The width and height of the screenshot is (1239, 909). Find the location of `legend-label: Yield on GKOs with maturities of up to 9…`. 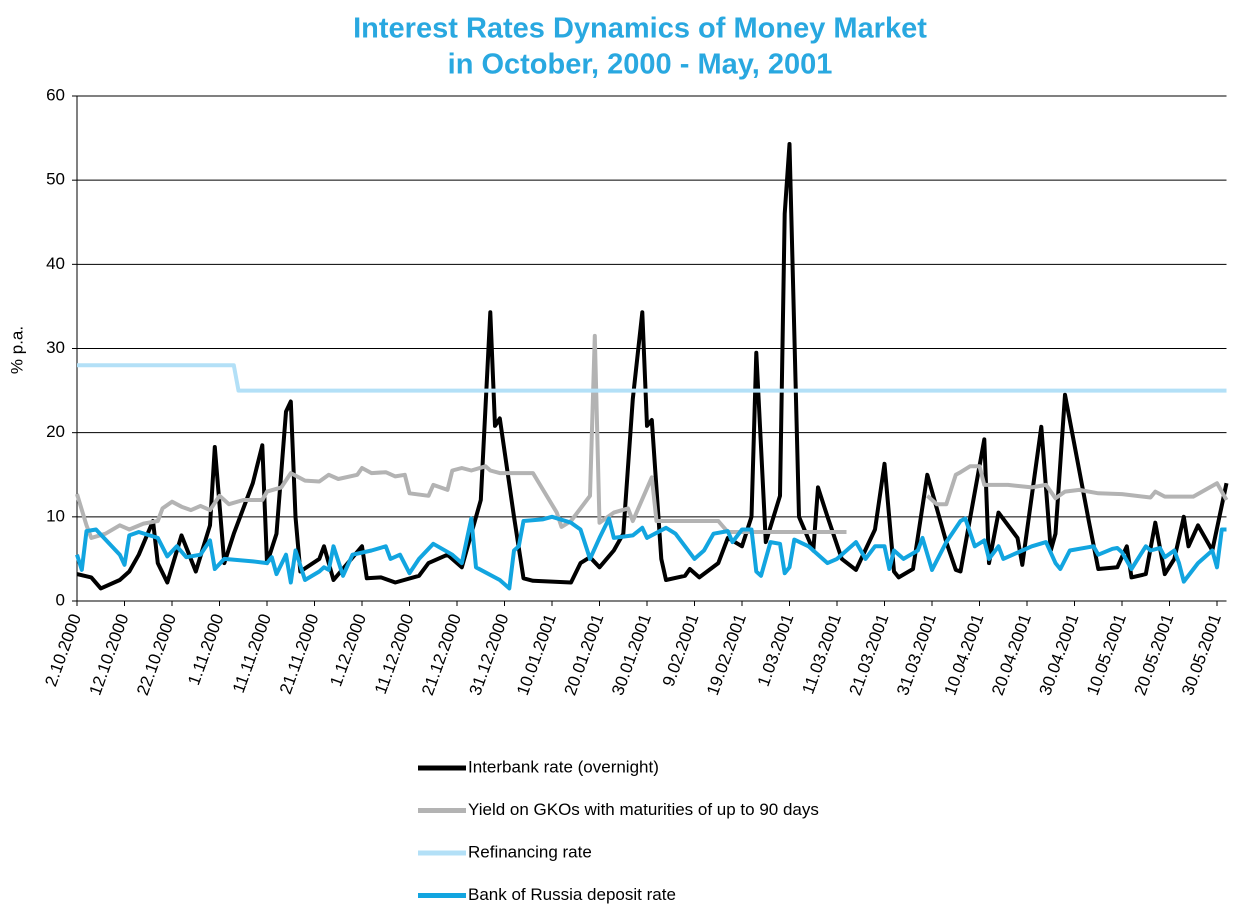

legend-label: Yield on GKOs with maturities of up to 9… is located at coordinates (643, 809).